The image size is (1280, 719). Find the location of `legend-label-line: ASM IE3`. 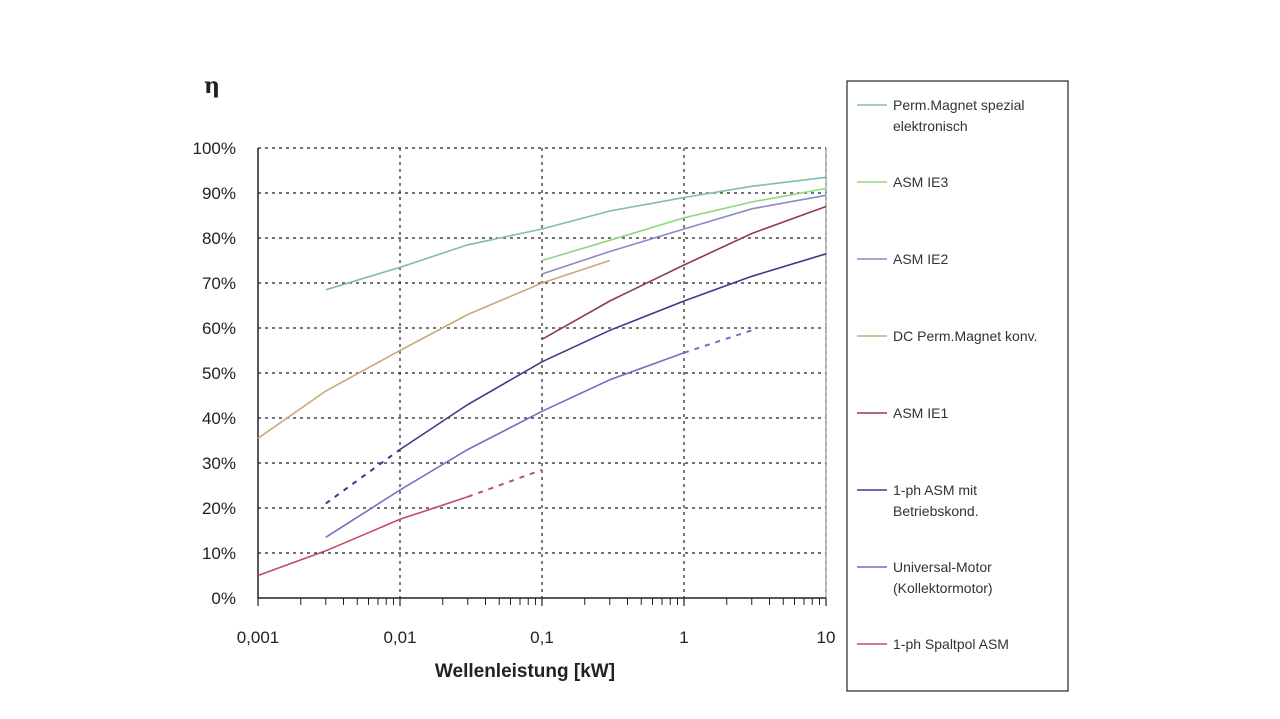

legend-label-line: ASM IE3 is located at coordinates (920, 182).